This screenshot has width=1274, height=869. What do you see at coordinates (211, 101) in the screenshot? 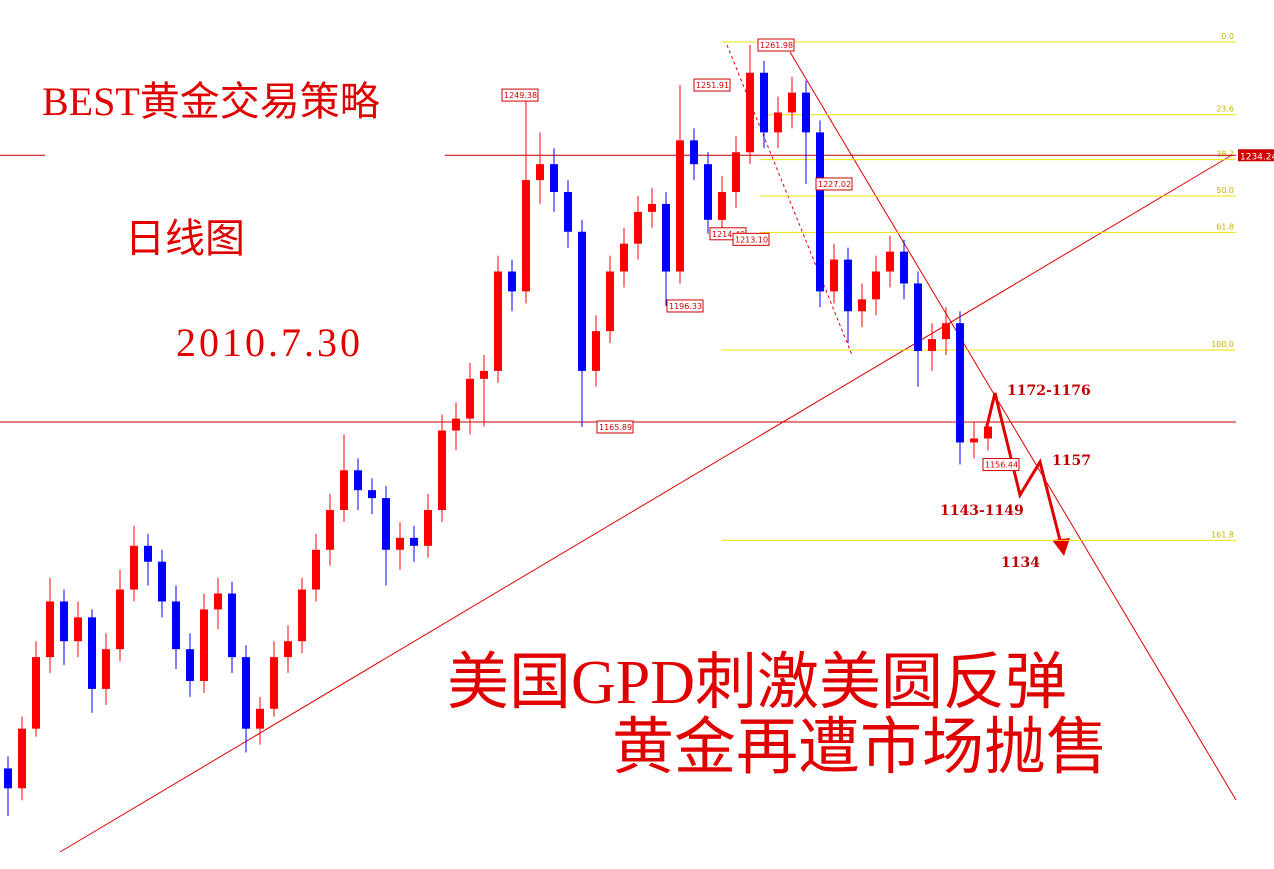
I see `title: BEST黄金交易策略` at bounding box center [211, 101].